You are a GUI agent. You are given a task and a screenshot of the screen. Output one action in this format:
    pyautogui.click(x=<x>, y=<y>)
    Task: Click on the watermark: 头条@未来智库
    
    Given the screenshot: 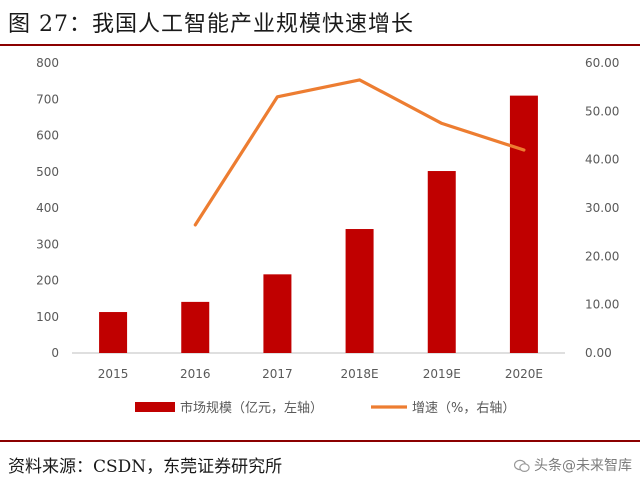 What is the action you would take?
    pyautogui.click(x=573, y=465)
    